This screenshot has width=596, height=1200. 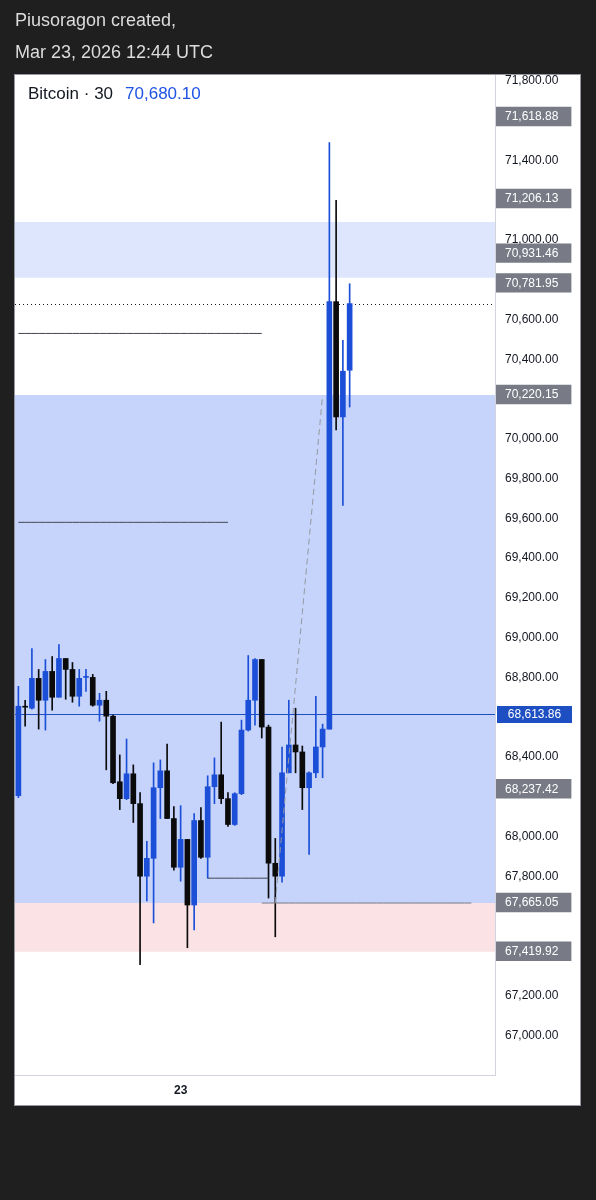 What do you see at coordinates (532, 597) in the screenshot?
I see `y-tick-label: 69,200.00` at bounding box center [532, 597].